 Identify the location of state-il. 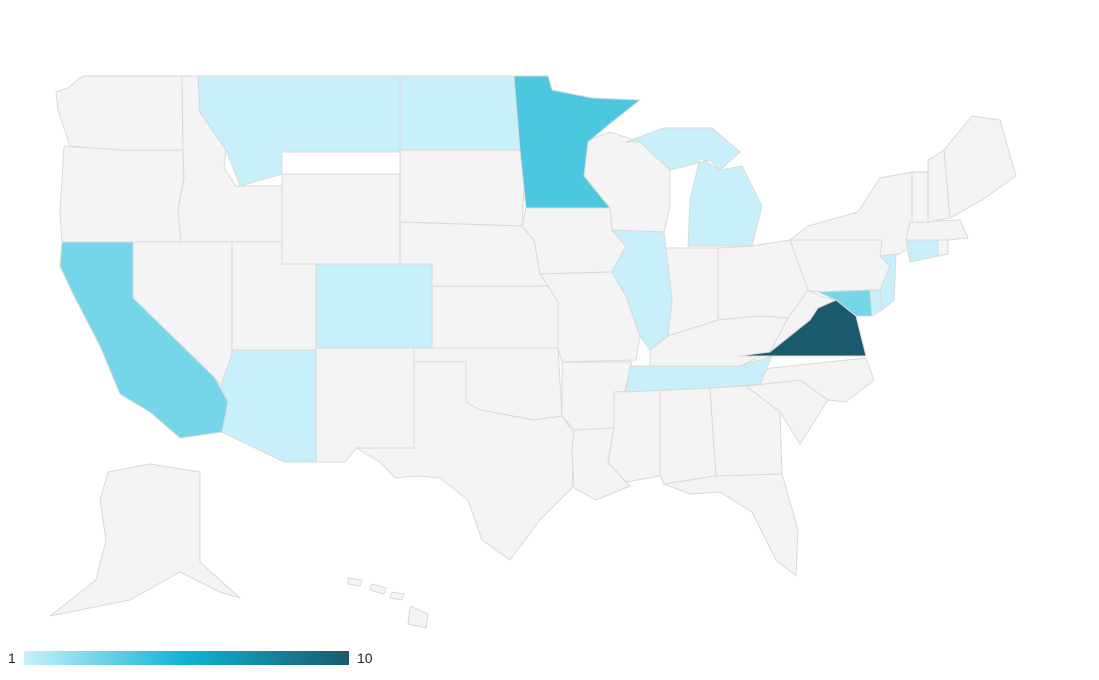
(642, 290).